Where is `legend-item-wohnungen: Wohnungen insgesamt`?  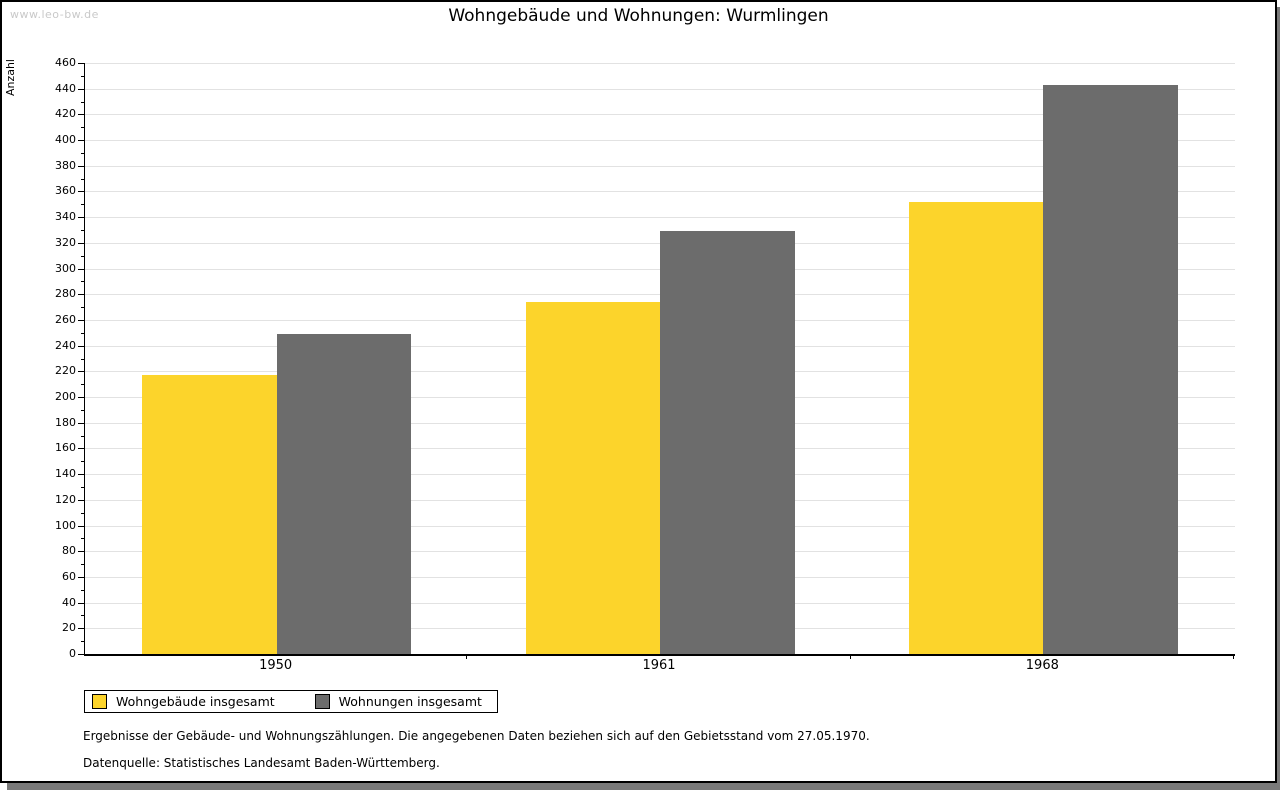
legend-item-wohnungen: Wohnungen insgesamt is located at coordinates (398, 701).